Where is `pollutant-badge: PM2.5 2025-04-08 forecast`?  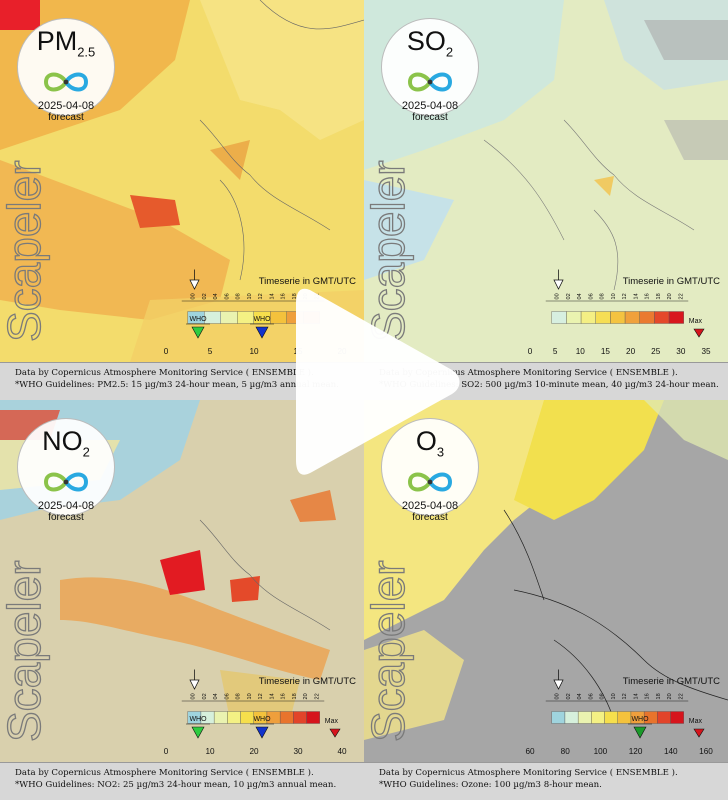 pollutant-badge: PM2.5 2025-04-08 forecast is located at coordinates (66, 70).